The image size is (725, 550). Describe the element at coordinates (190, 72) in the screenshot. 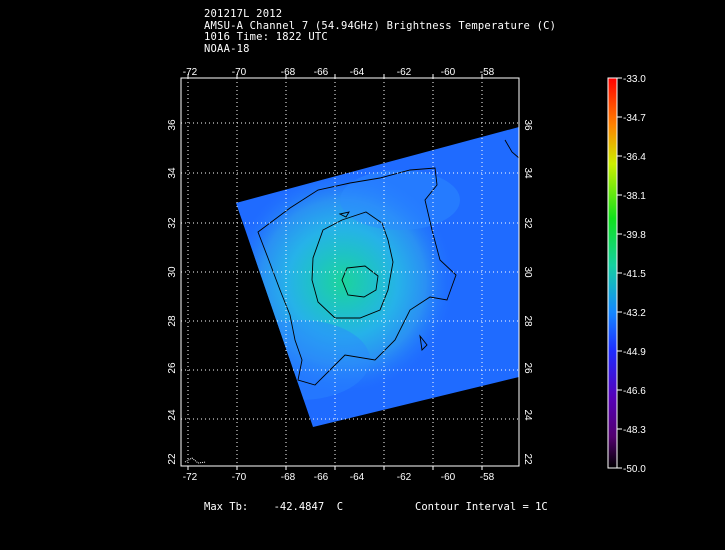

I see `lon-label-top: -72` at that location.